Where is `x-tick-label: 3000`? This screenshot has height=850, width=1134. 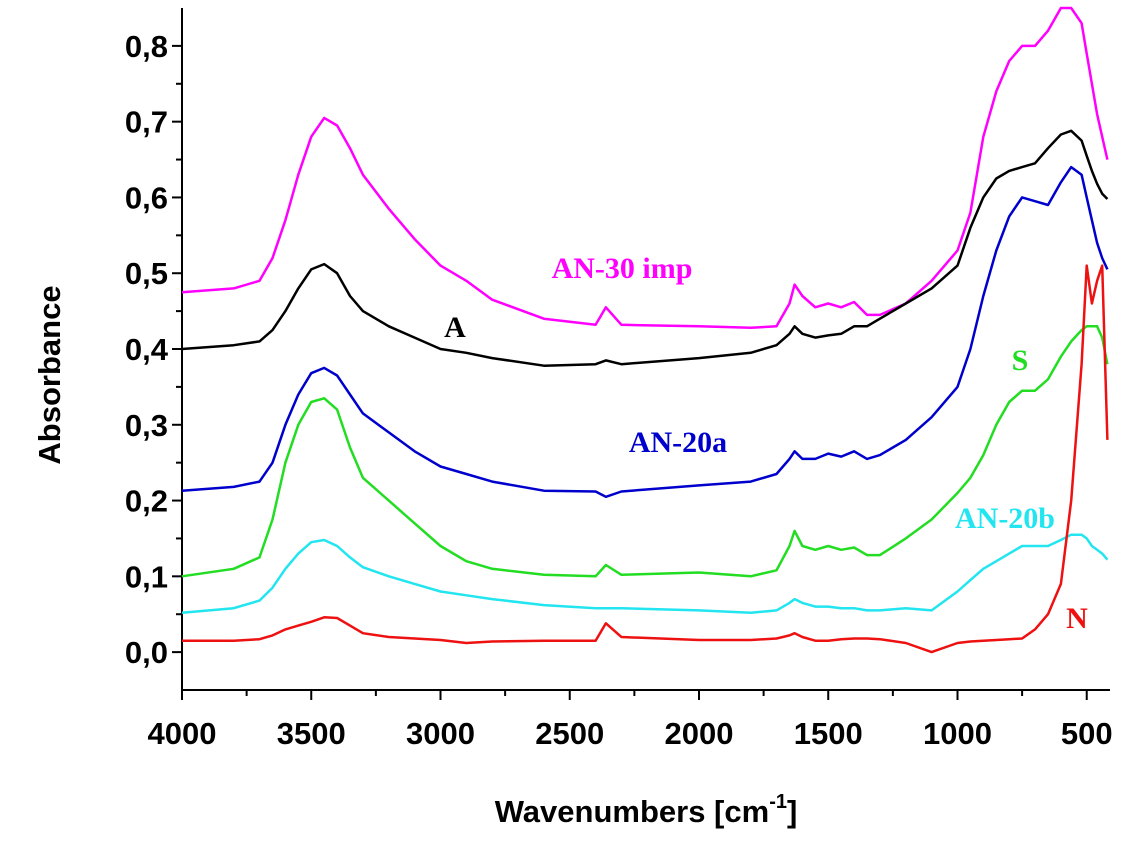 x-tick-label: 3000 is located at coordinates (440, 733).